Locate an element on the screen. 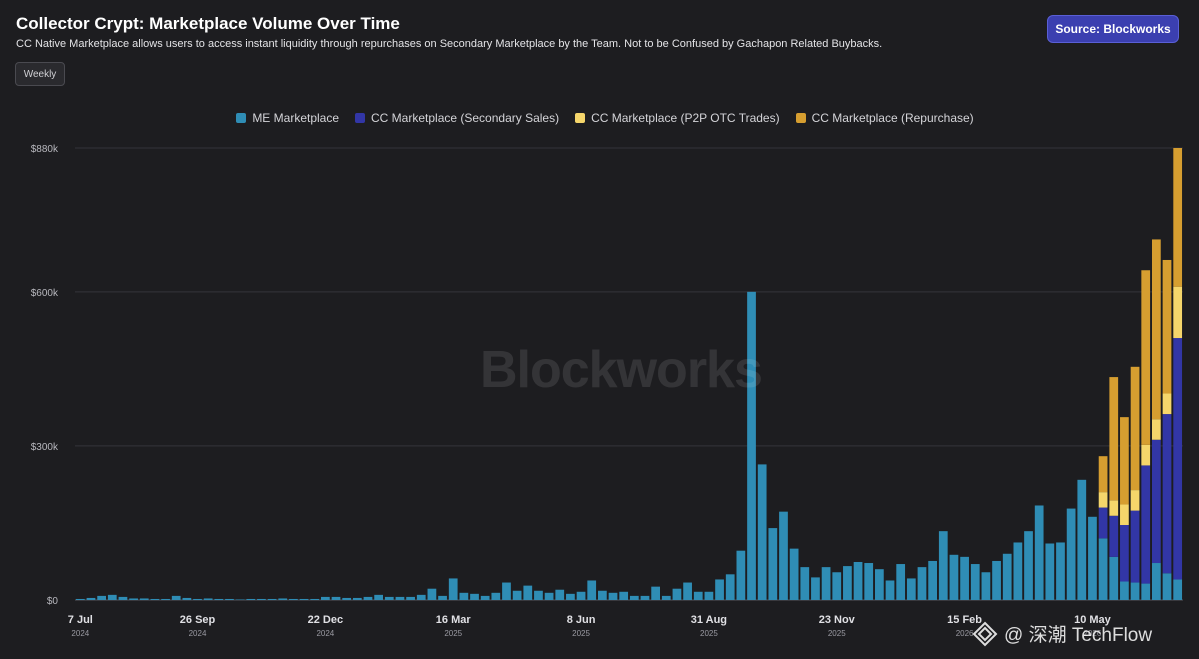  legend-item-me-marketplace: ME Marketplace is located at coordinates (287, 118).